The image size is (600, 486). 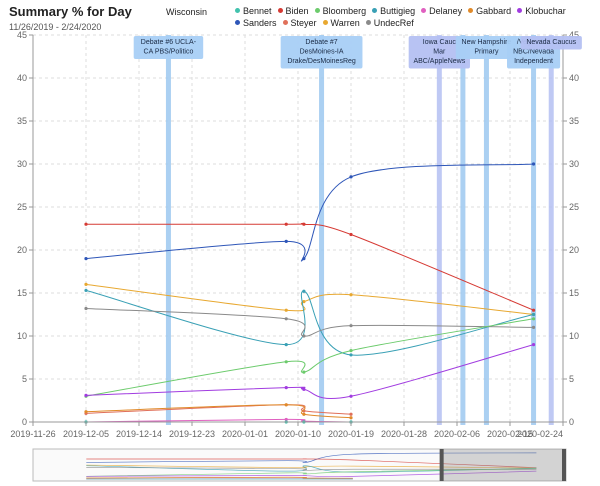 I want to click on x-tick-label: 2020-01-10, so click(x=298, y=434).